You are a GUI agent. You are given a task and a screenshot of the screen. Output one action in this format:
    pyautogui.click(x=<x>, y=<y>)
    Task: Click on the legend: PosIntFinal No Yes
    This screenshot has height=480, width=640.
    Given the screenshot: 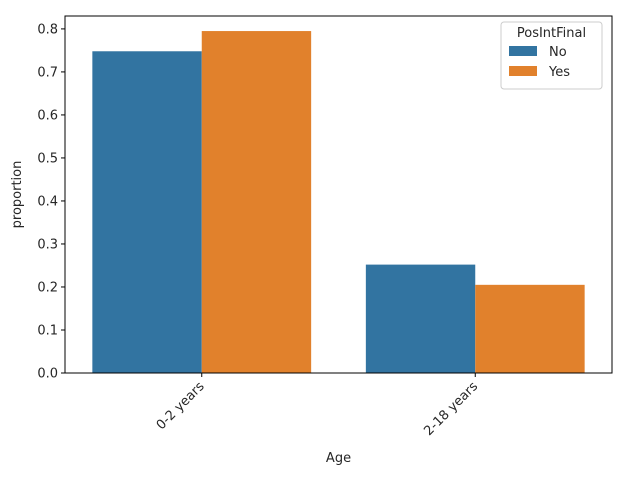 What is the action you would take?
    pyautogui.click(x=551, y=55)
    